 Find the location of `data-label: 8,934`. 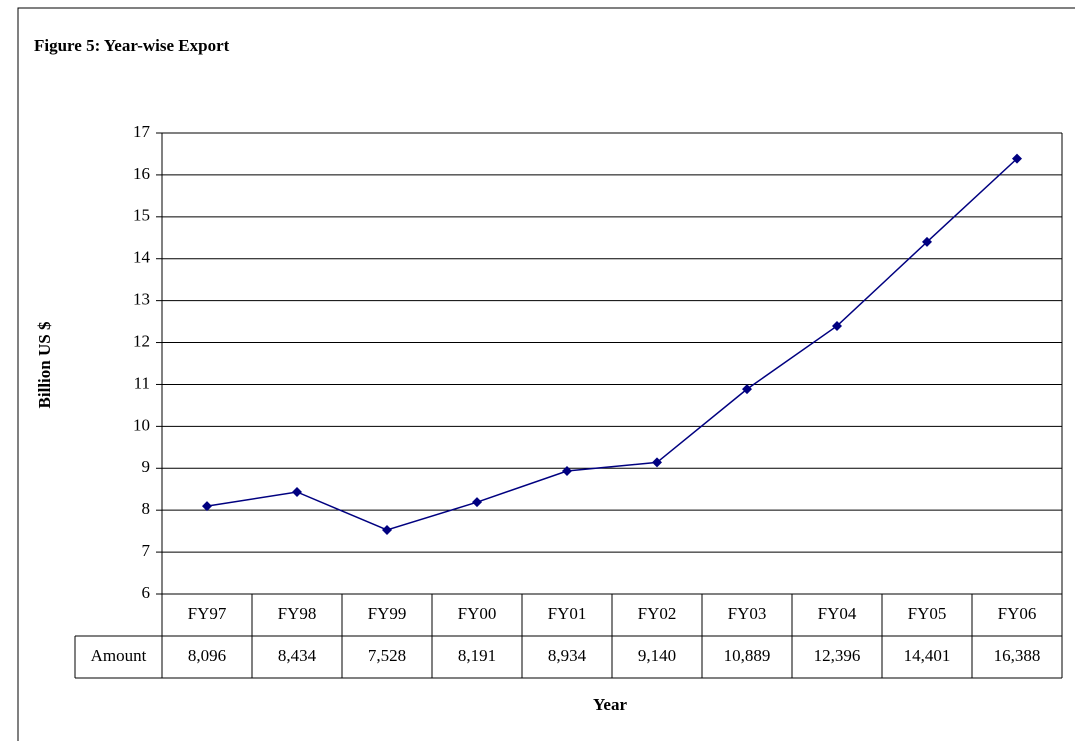

data-label: 8,934 is located at coordinates (567, 655).